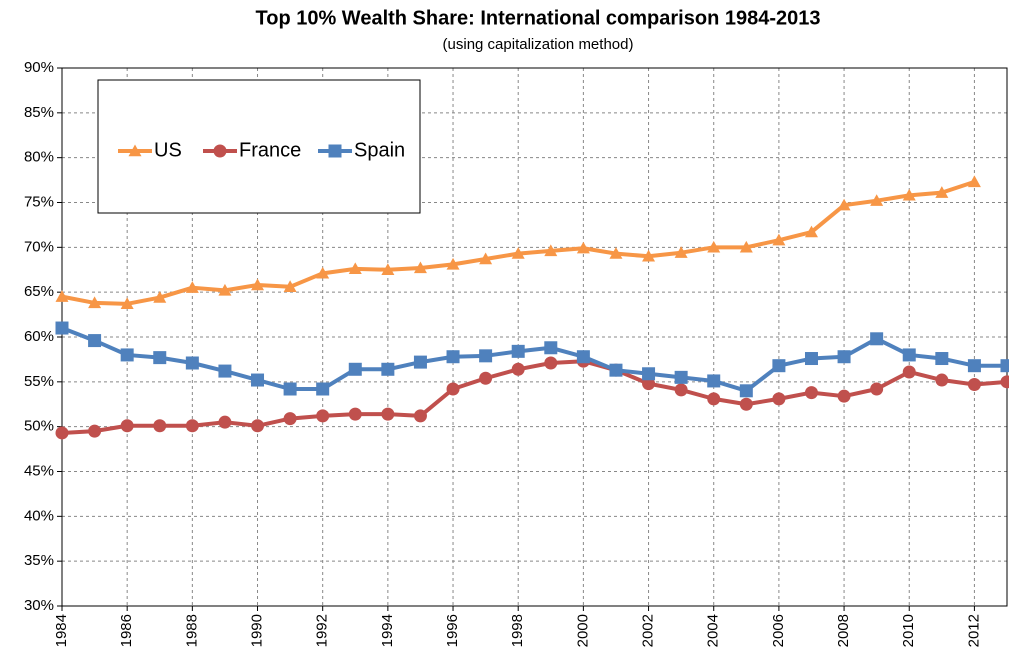  I want to click on legend-label: Spain, so click(379, 150).